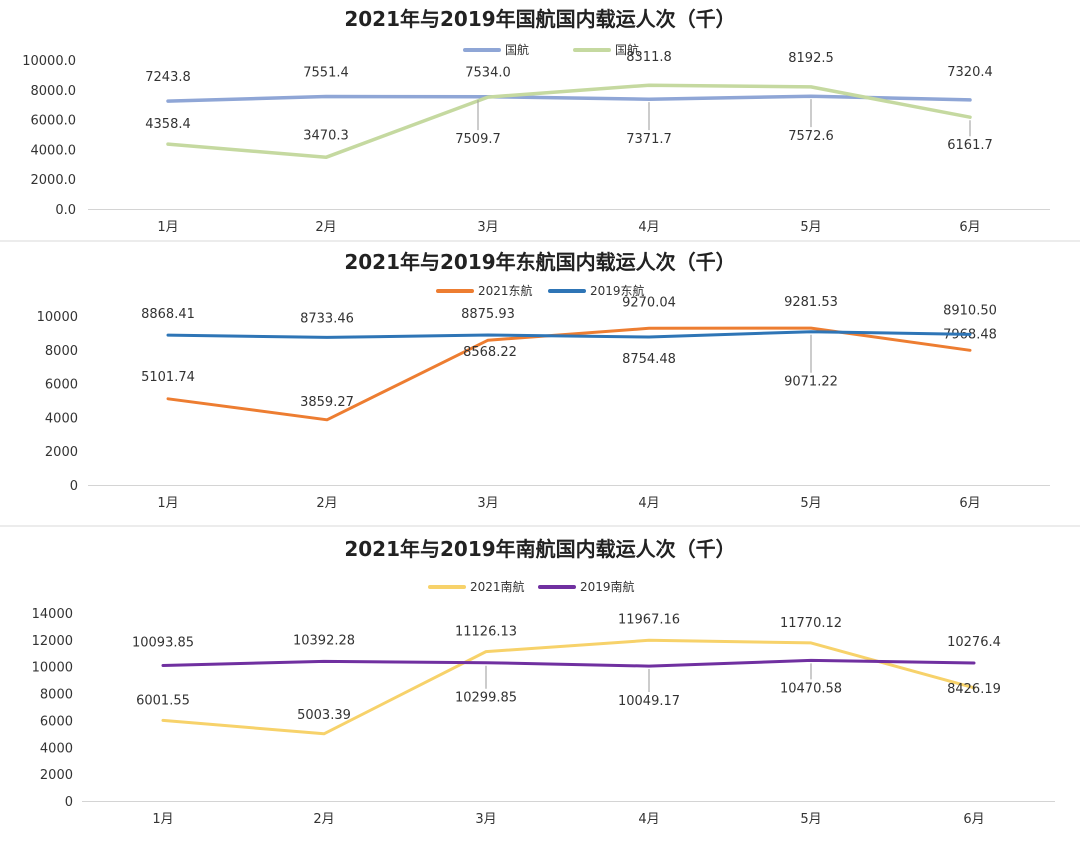 The image size is (1080, 843). What do you see at coordinates (327, 402) in the screenshot?
I see `data-label: 3859.27` at bounding box center [327, 402].